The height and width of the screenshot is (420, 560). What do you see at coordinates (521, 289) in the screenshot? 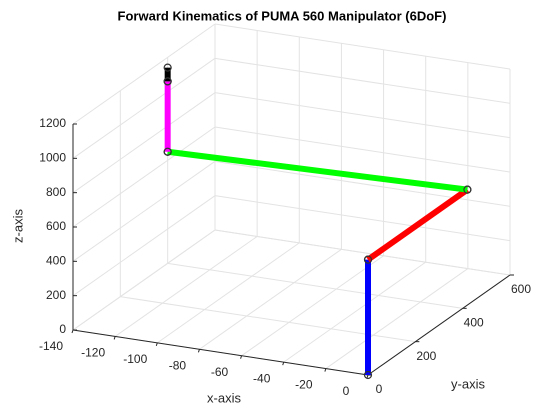
I see `y-tick-label: 600` at bounding box center [521, 289].